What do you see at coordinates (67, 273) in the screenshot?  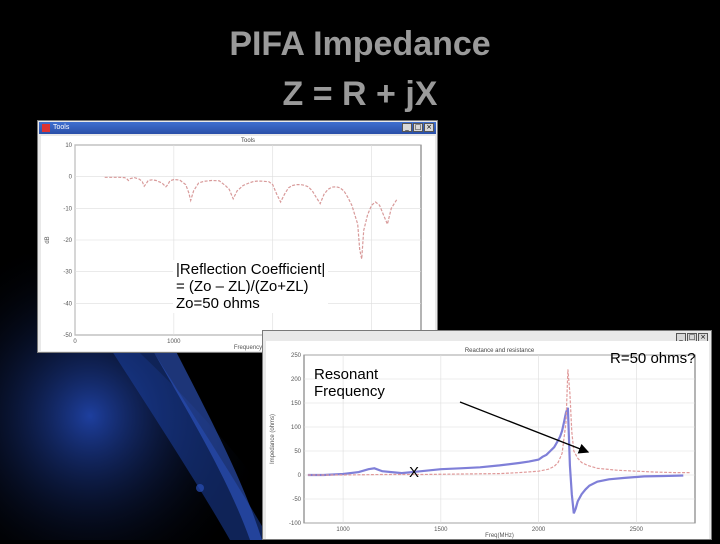 I see `y-tick-label: -30` at bounding box center [67, 273].